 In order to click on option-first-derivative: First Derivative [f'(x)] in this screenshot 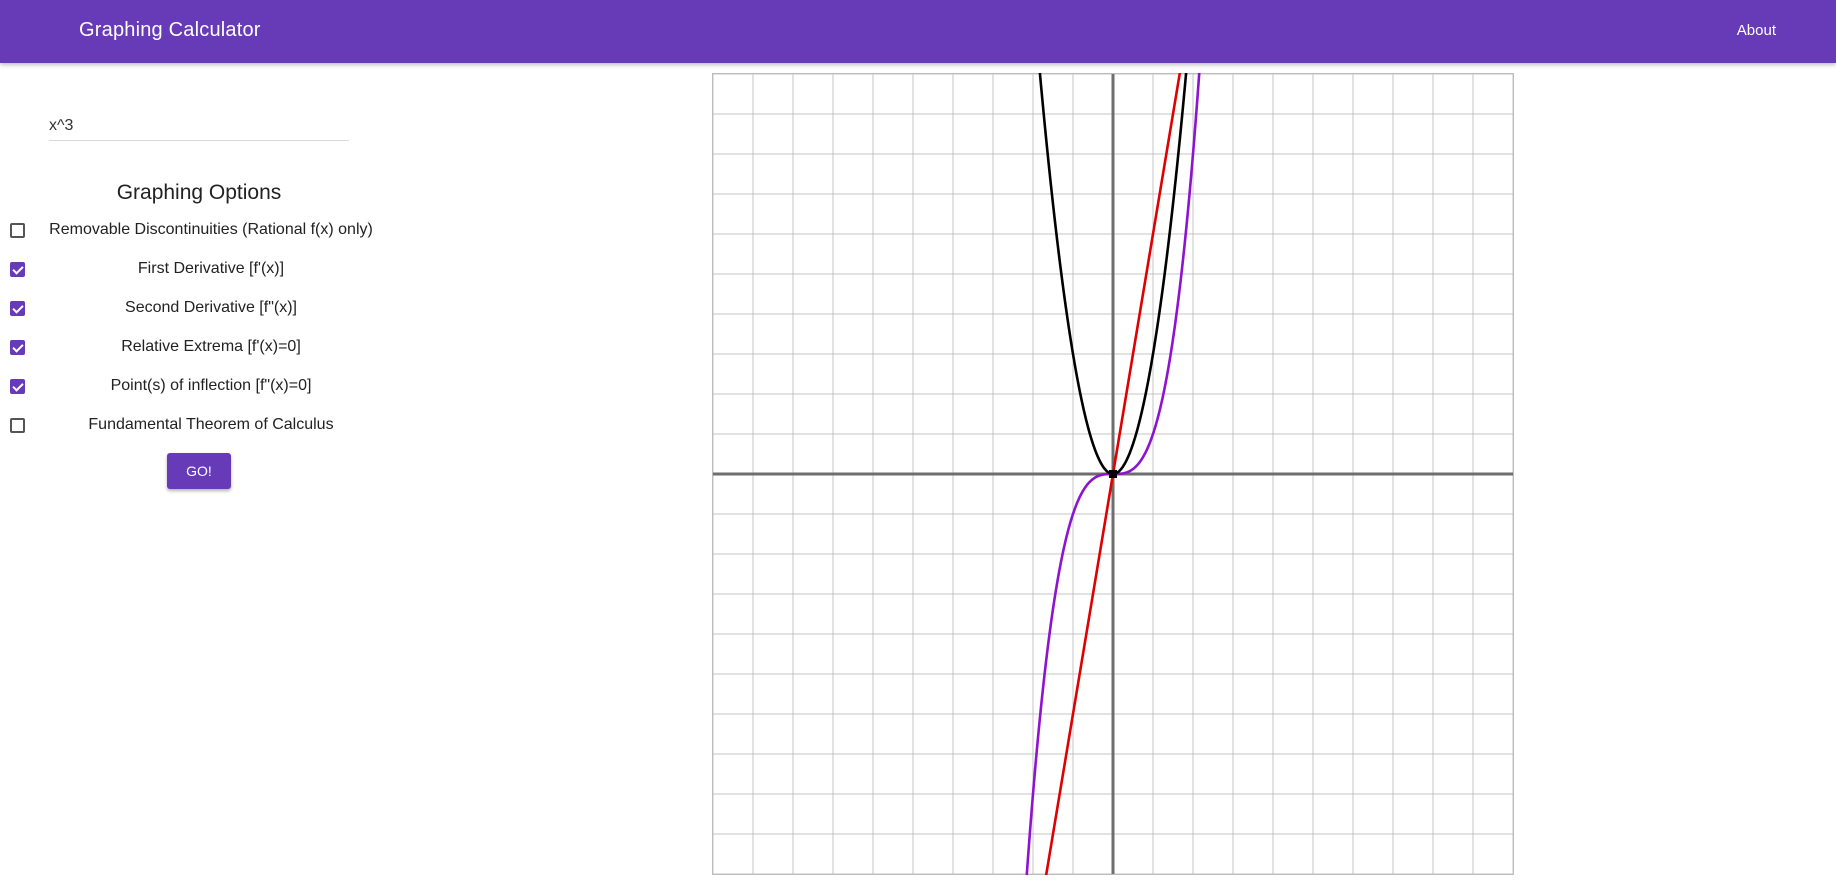, I will do `click(210, 270)`.